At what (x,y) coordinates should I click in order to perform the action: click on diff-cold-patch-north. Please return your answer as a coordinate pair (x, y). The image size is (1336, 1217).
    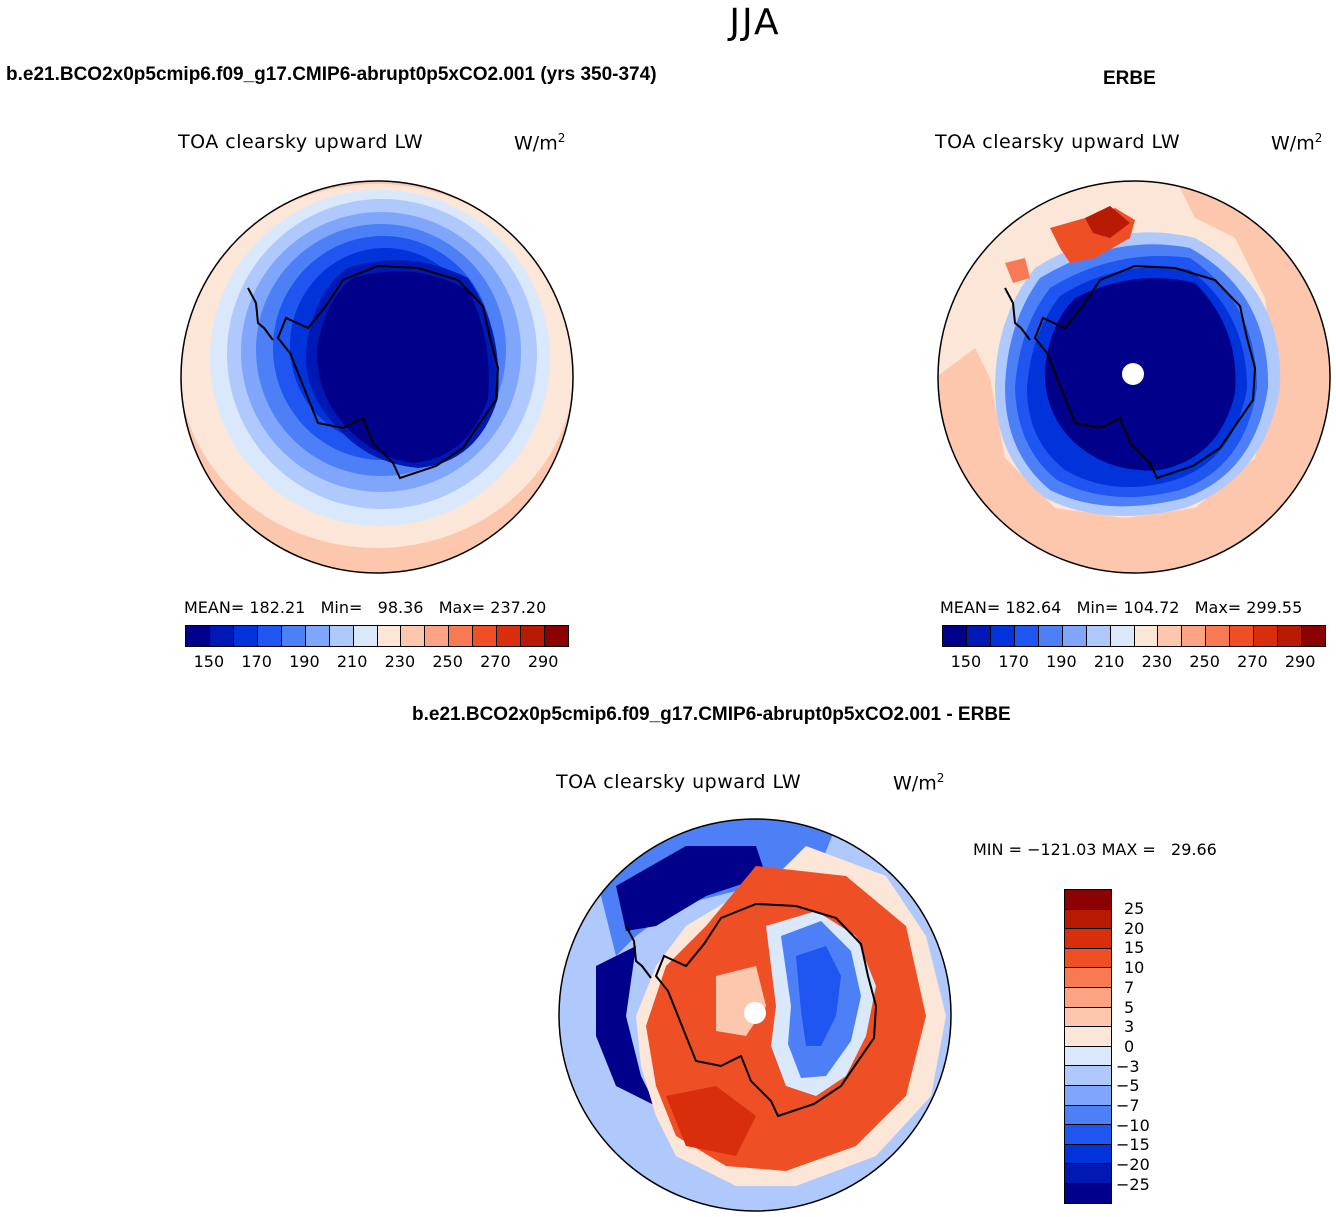
    Looking at the image, I should click on (691, 888).